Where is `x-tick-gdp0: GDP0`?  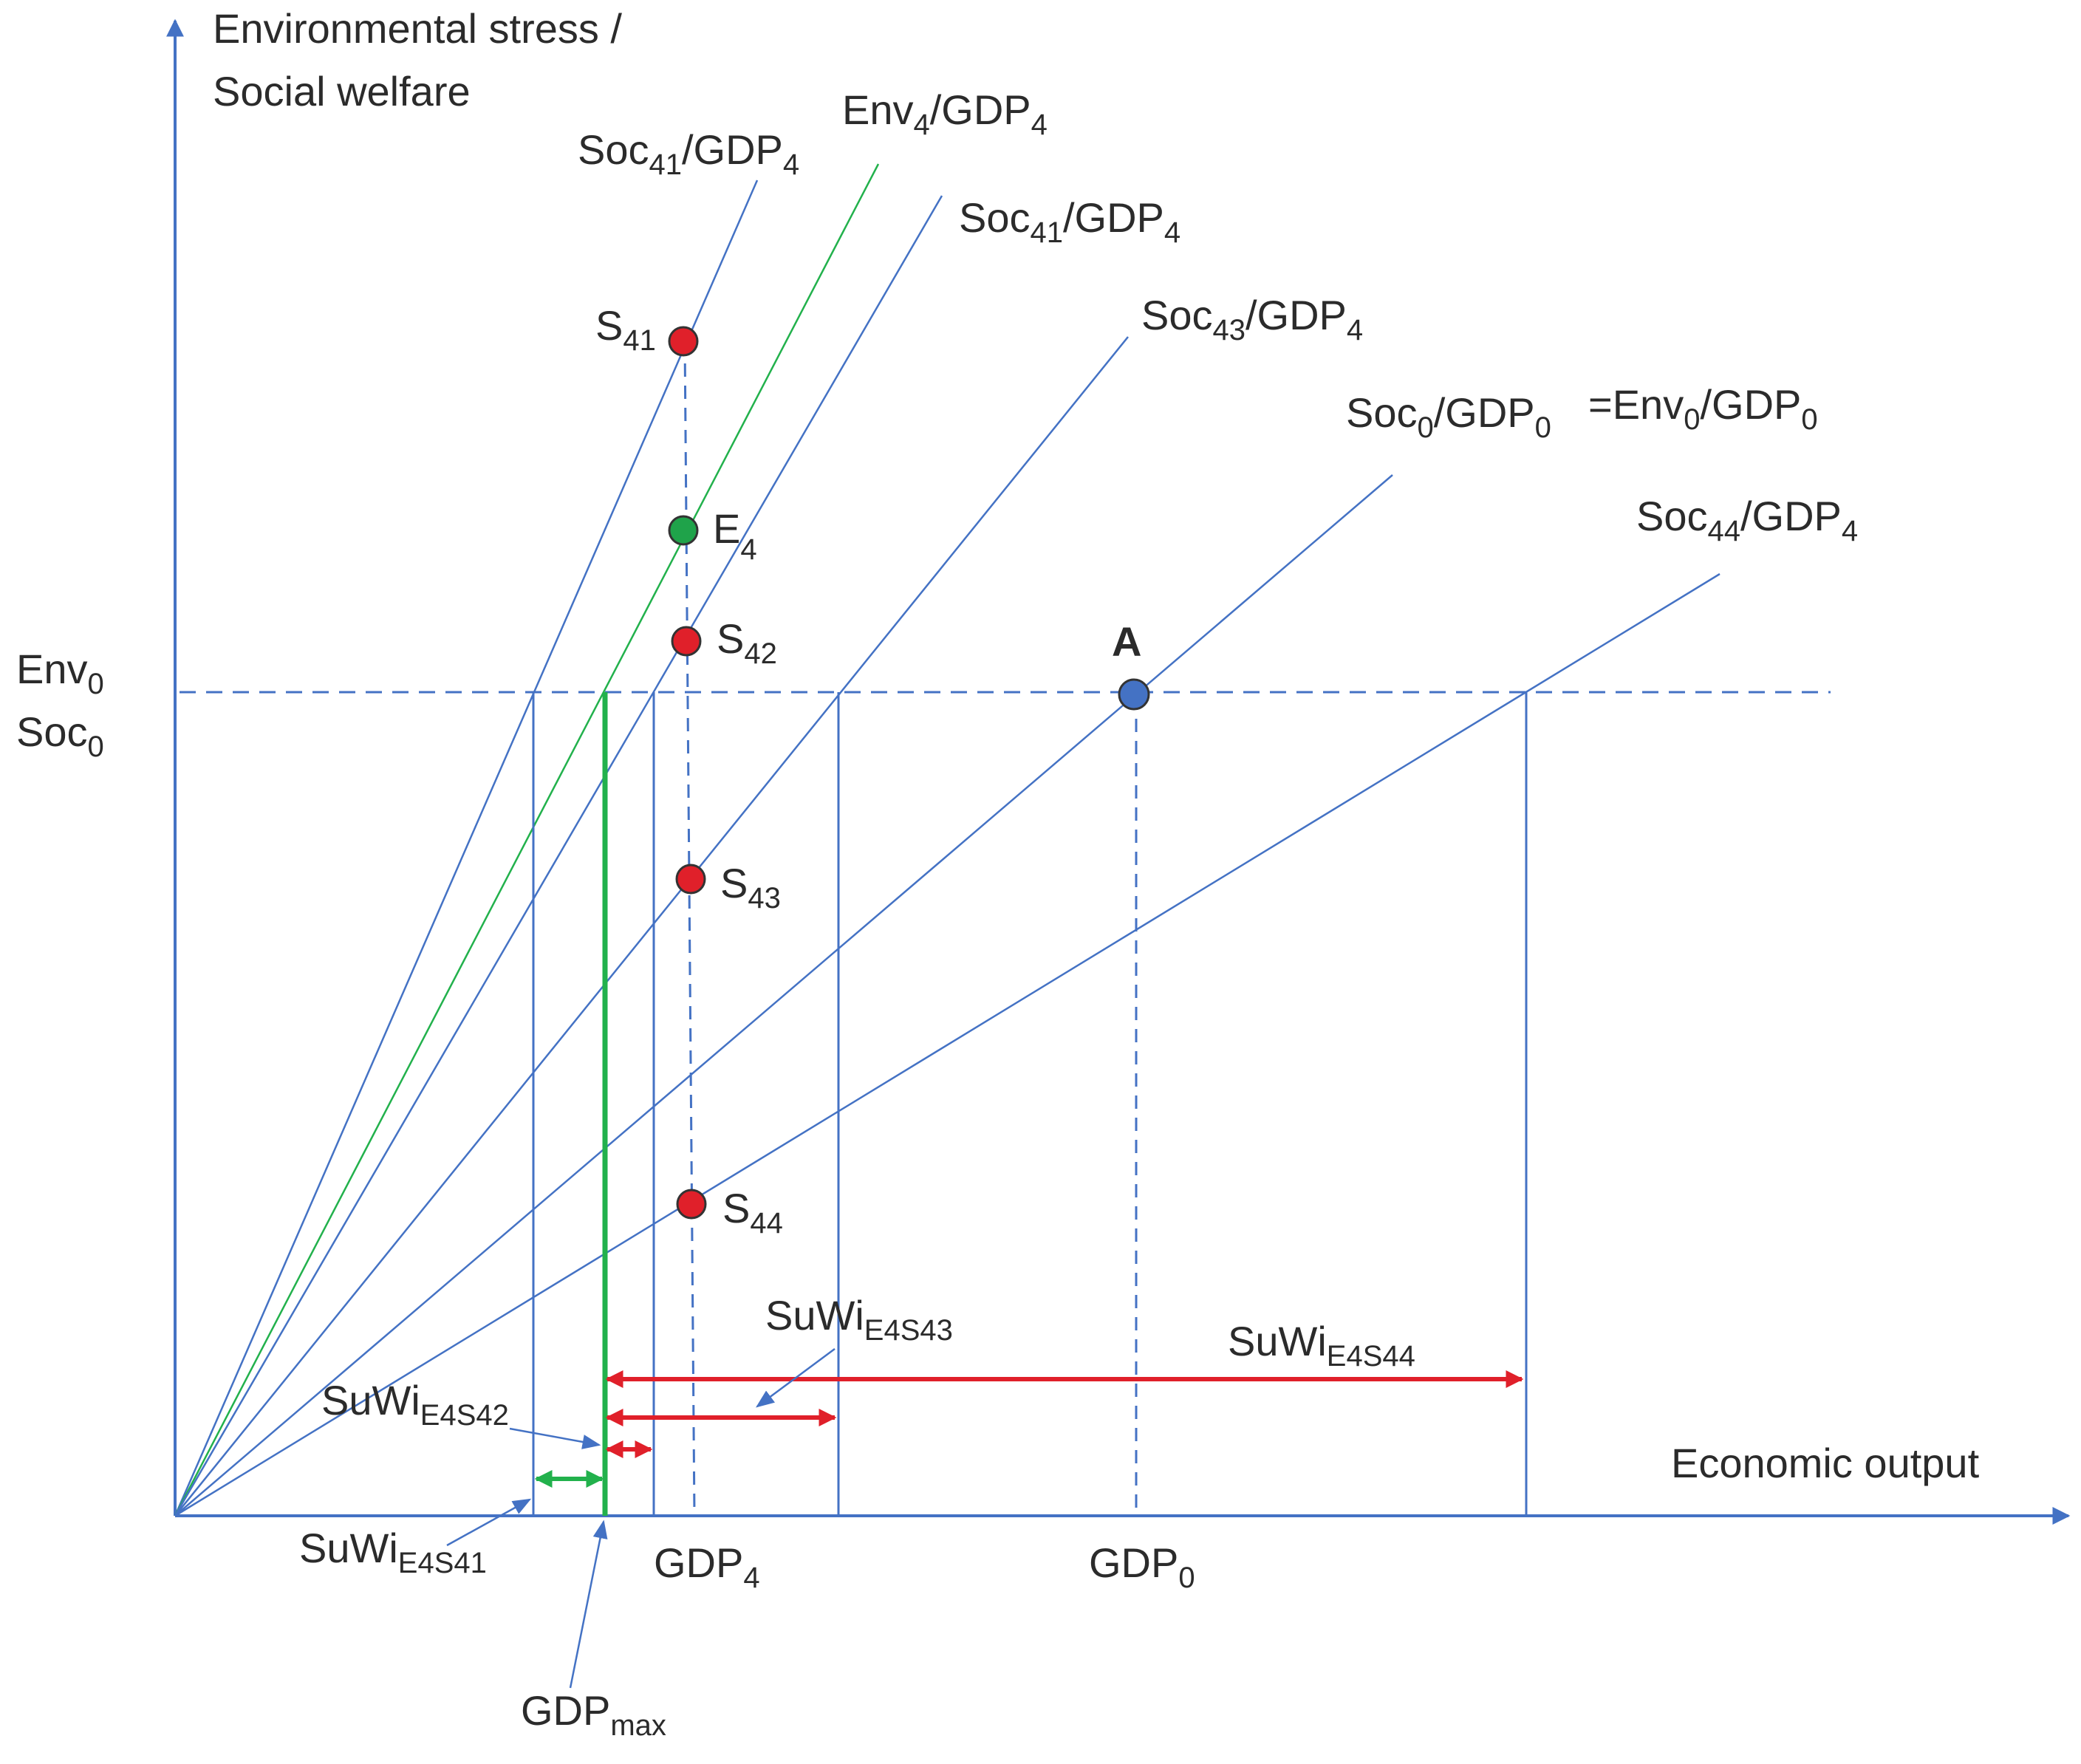
x-tick-gdp0: GDP0 is located at coordinates (1142, 1566).